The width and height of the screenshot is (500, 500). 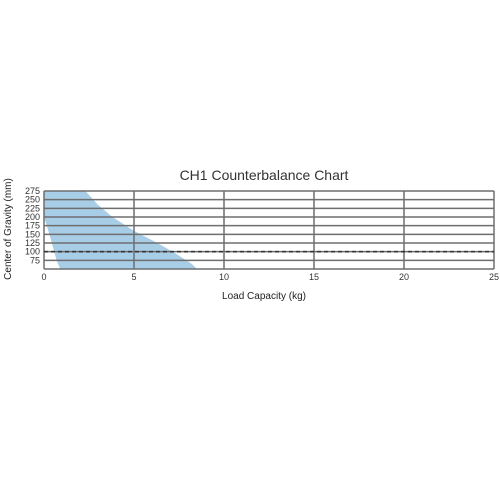 What do you see at coordinates (32, 252) in the screenshot?
I see `y-tick-label: 100` at bounding box center [32, 252].